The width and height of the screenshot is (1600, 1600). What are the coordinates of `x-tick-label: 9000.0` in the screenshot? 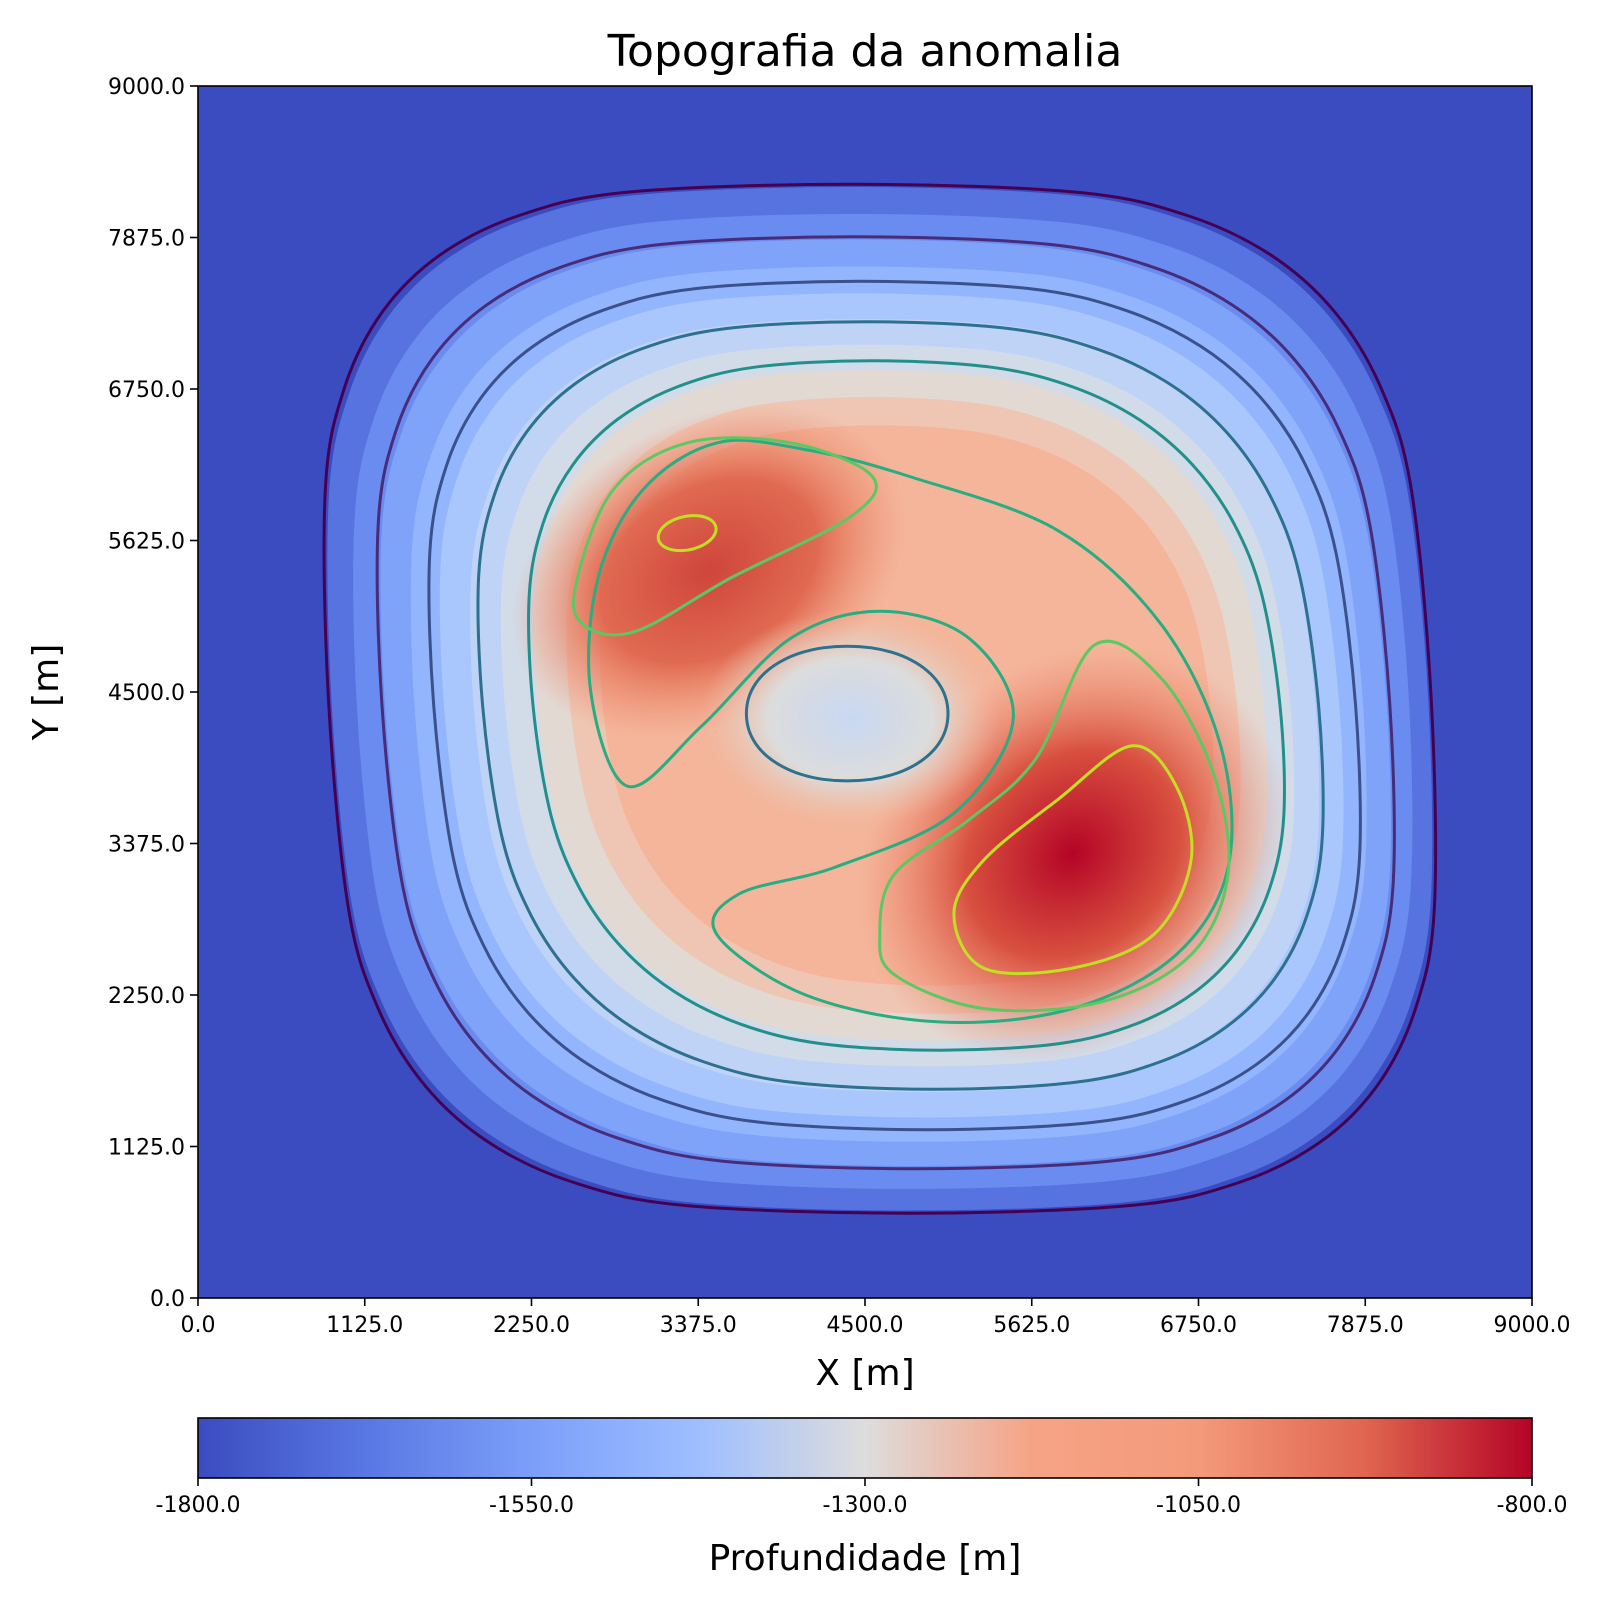 It's located at (1532, 1325).